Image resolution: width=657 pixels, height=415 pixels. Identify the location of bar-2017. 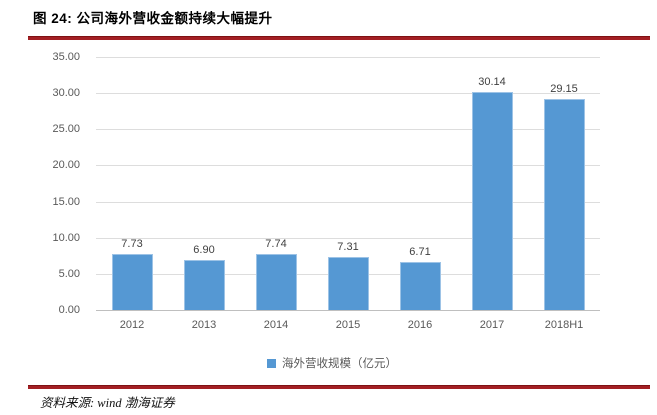
(492, 201).